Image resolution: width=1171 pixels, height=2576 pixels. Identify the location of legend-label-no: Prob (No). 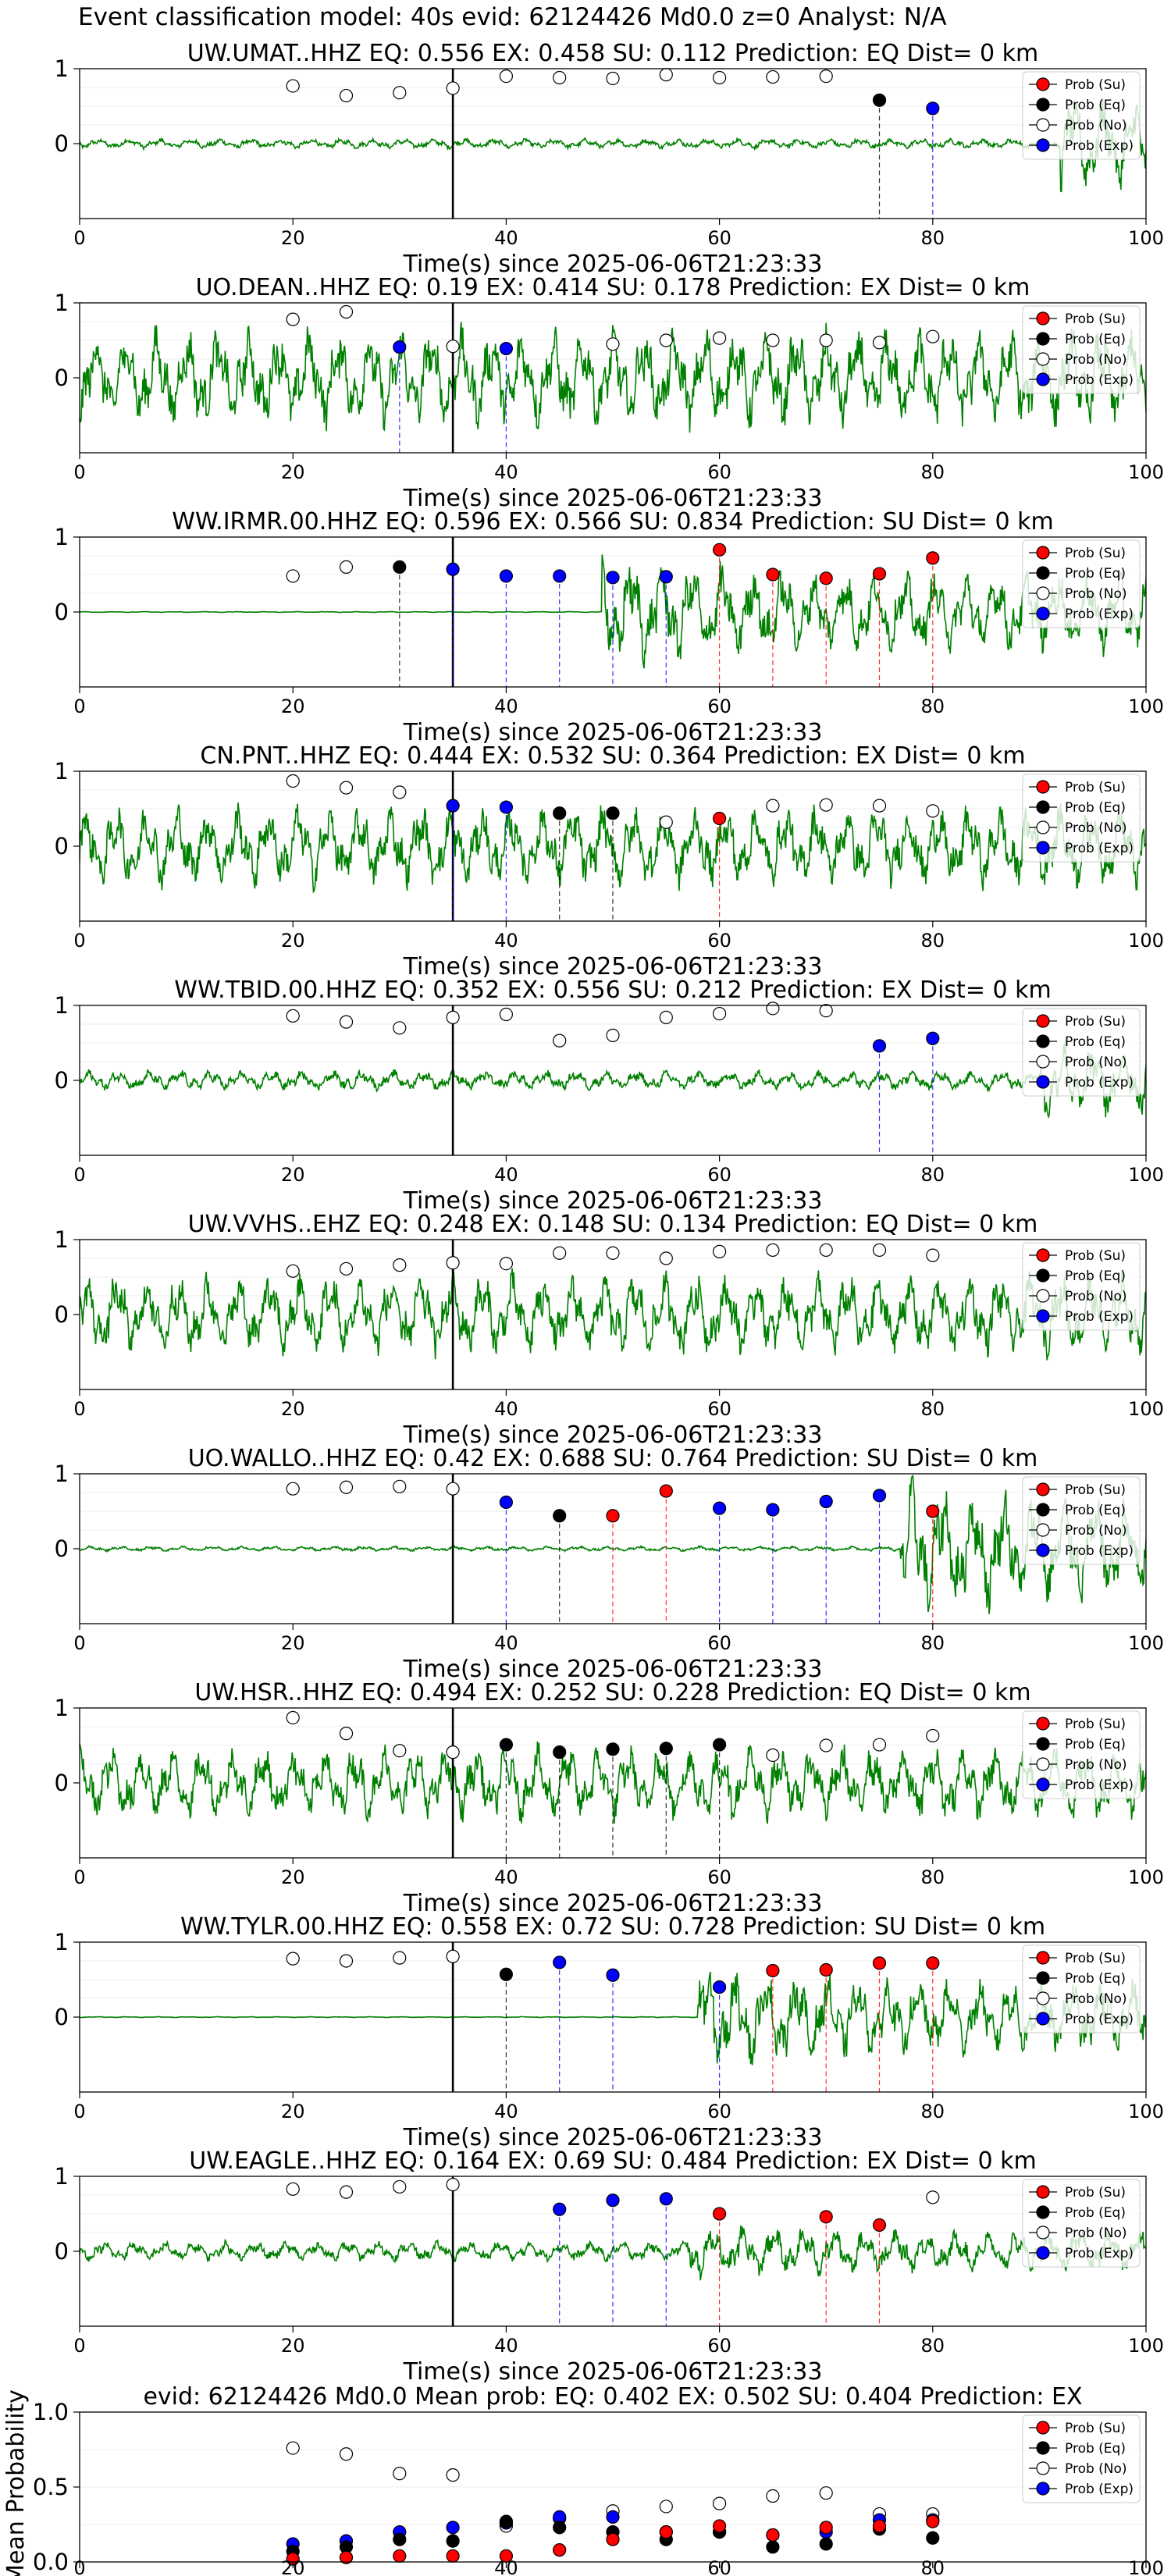
(1096, 828).